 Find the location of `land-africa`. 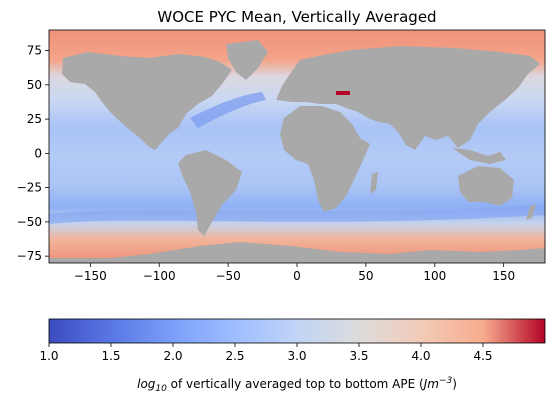

land-africa is located at coordinates (325, 159).